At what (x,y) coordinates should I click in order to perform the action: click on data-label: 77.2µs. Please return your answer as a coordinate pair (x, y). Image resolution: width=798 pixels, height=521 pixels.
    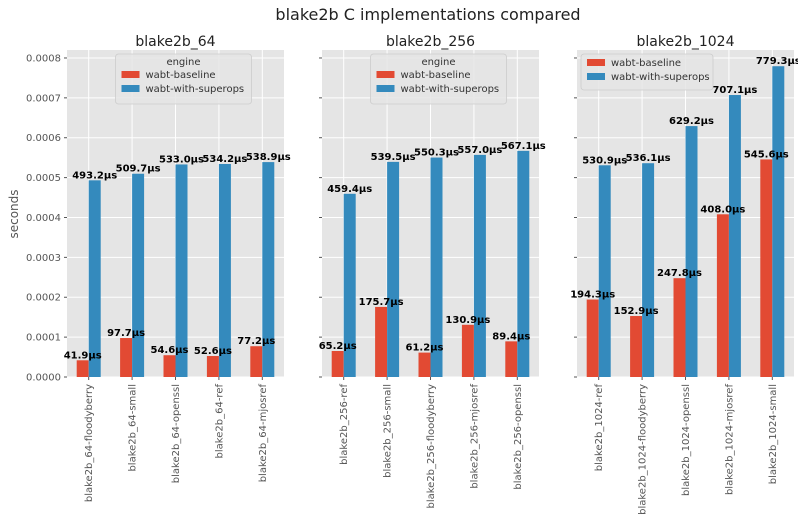
    Looking at the image, I should click on (256, 341).